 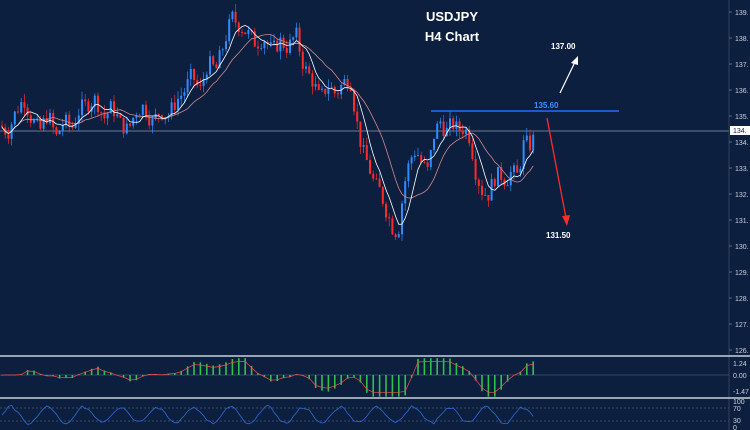 I want to click on price-tick-label: 130., so click(x=742, y=247).